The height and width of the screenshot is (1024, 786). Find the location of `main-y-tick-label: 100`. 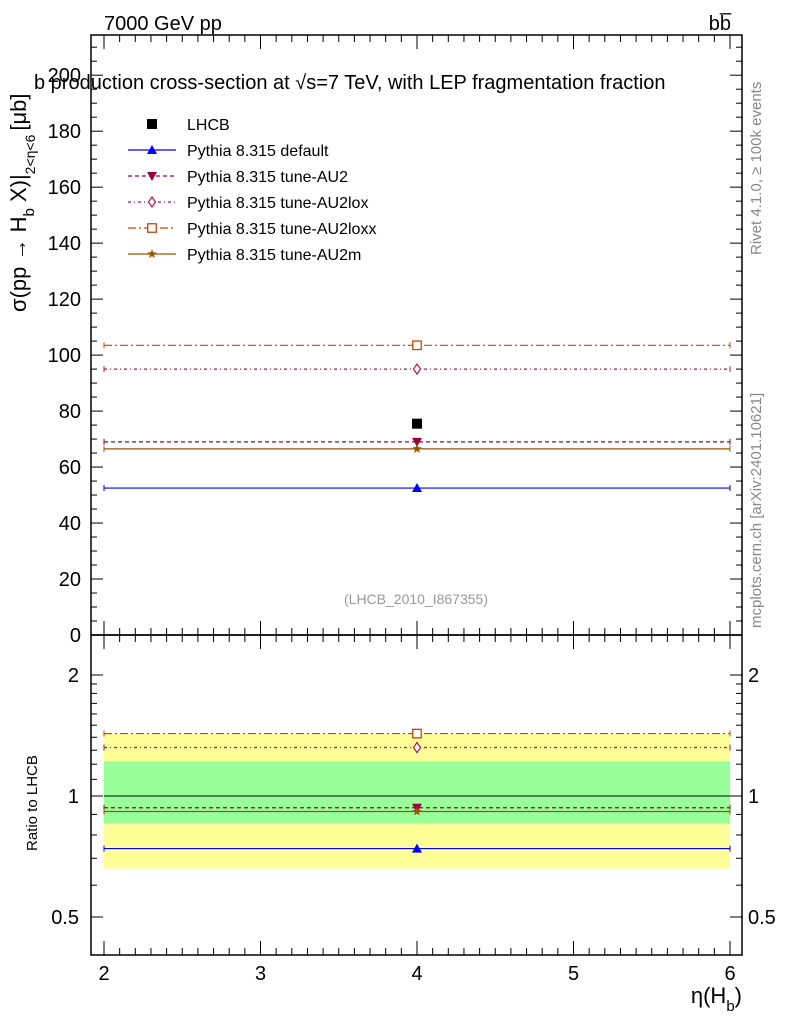

main-y-tick-label: 100 is located at coordinates (64, 356).